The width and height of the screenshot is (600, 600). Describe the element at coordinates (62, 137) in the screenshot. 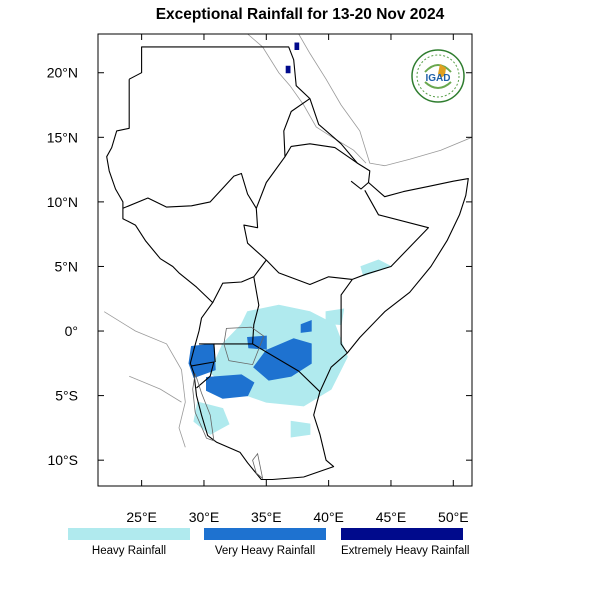

I see `lat-tick-label: 15°N` at that location.